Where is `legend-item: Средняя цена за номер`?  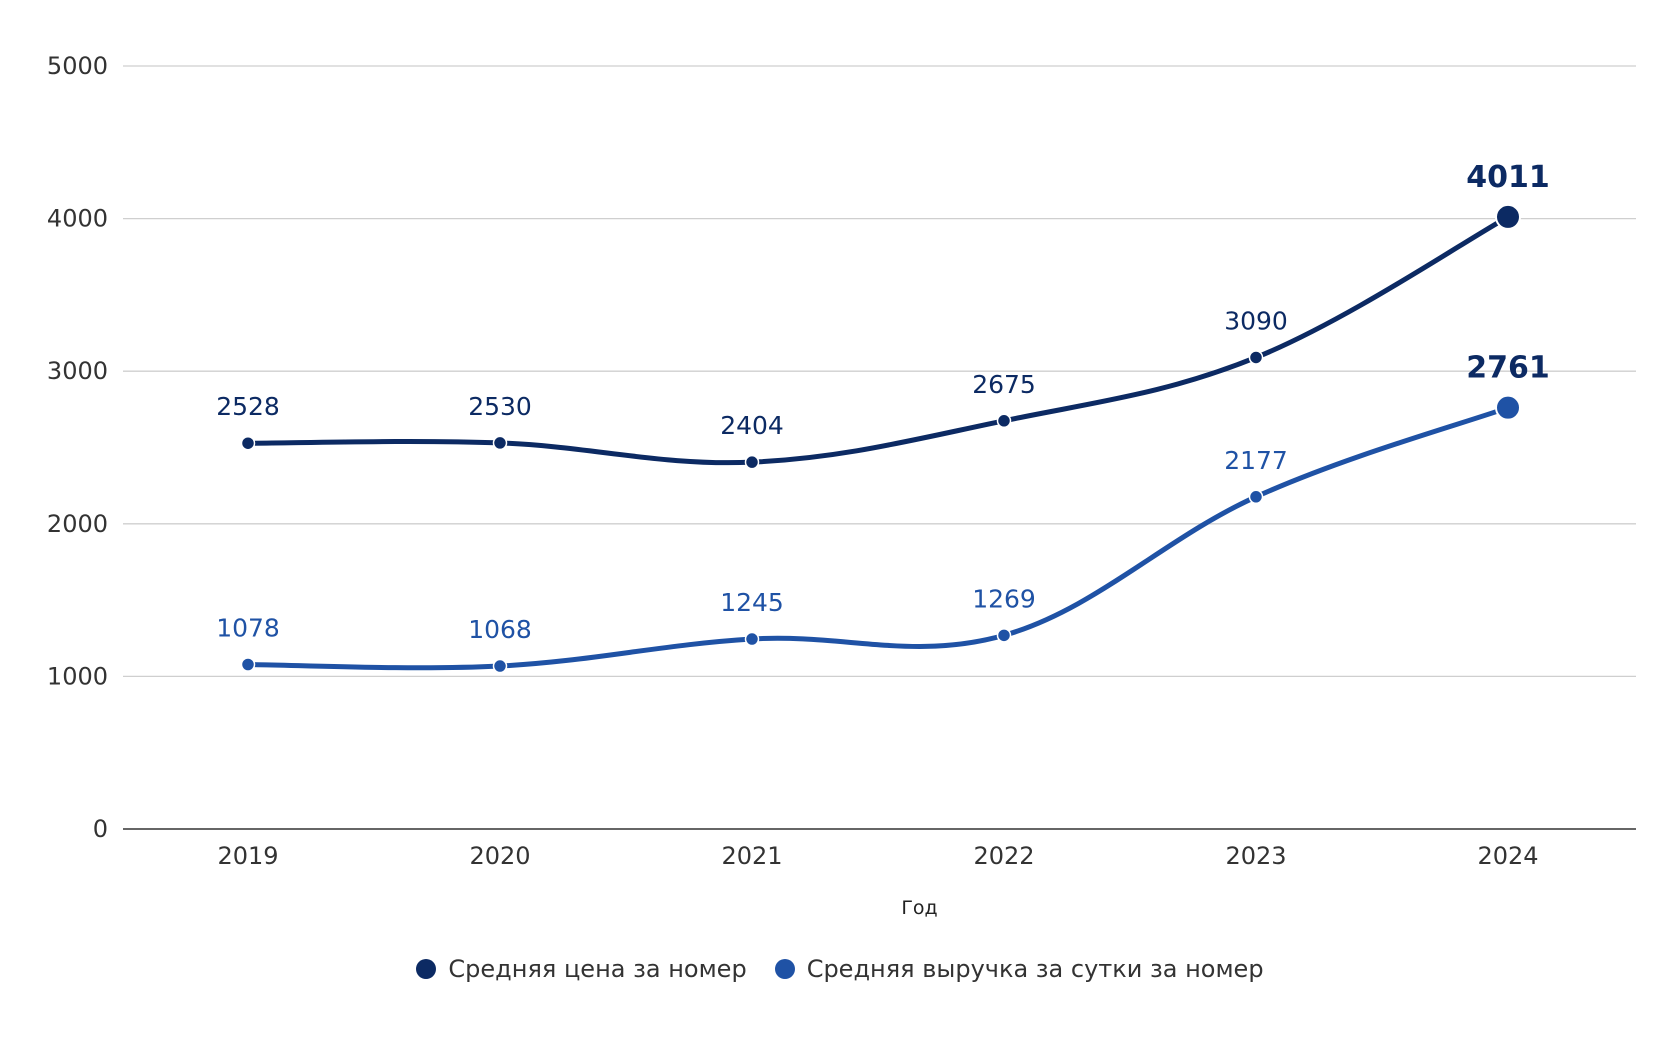
legend-item: Средняя цена за номер is located at coordinates (581, 969).